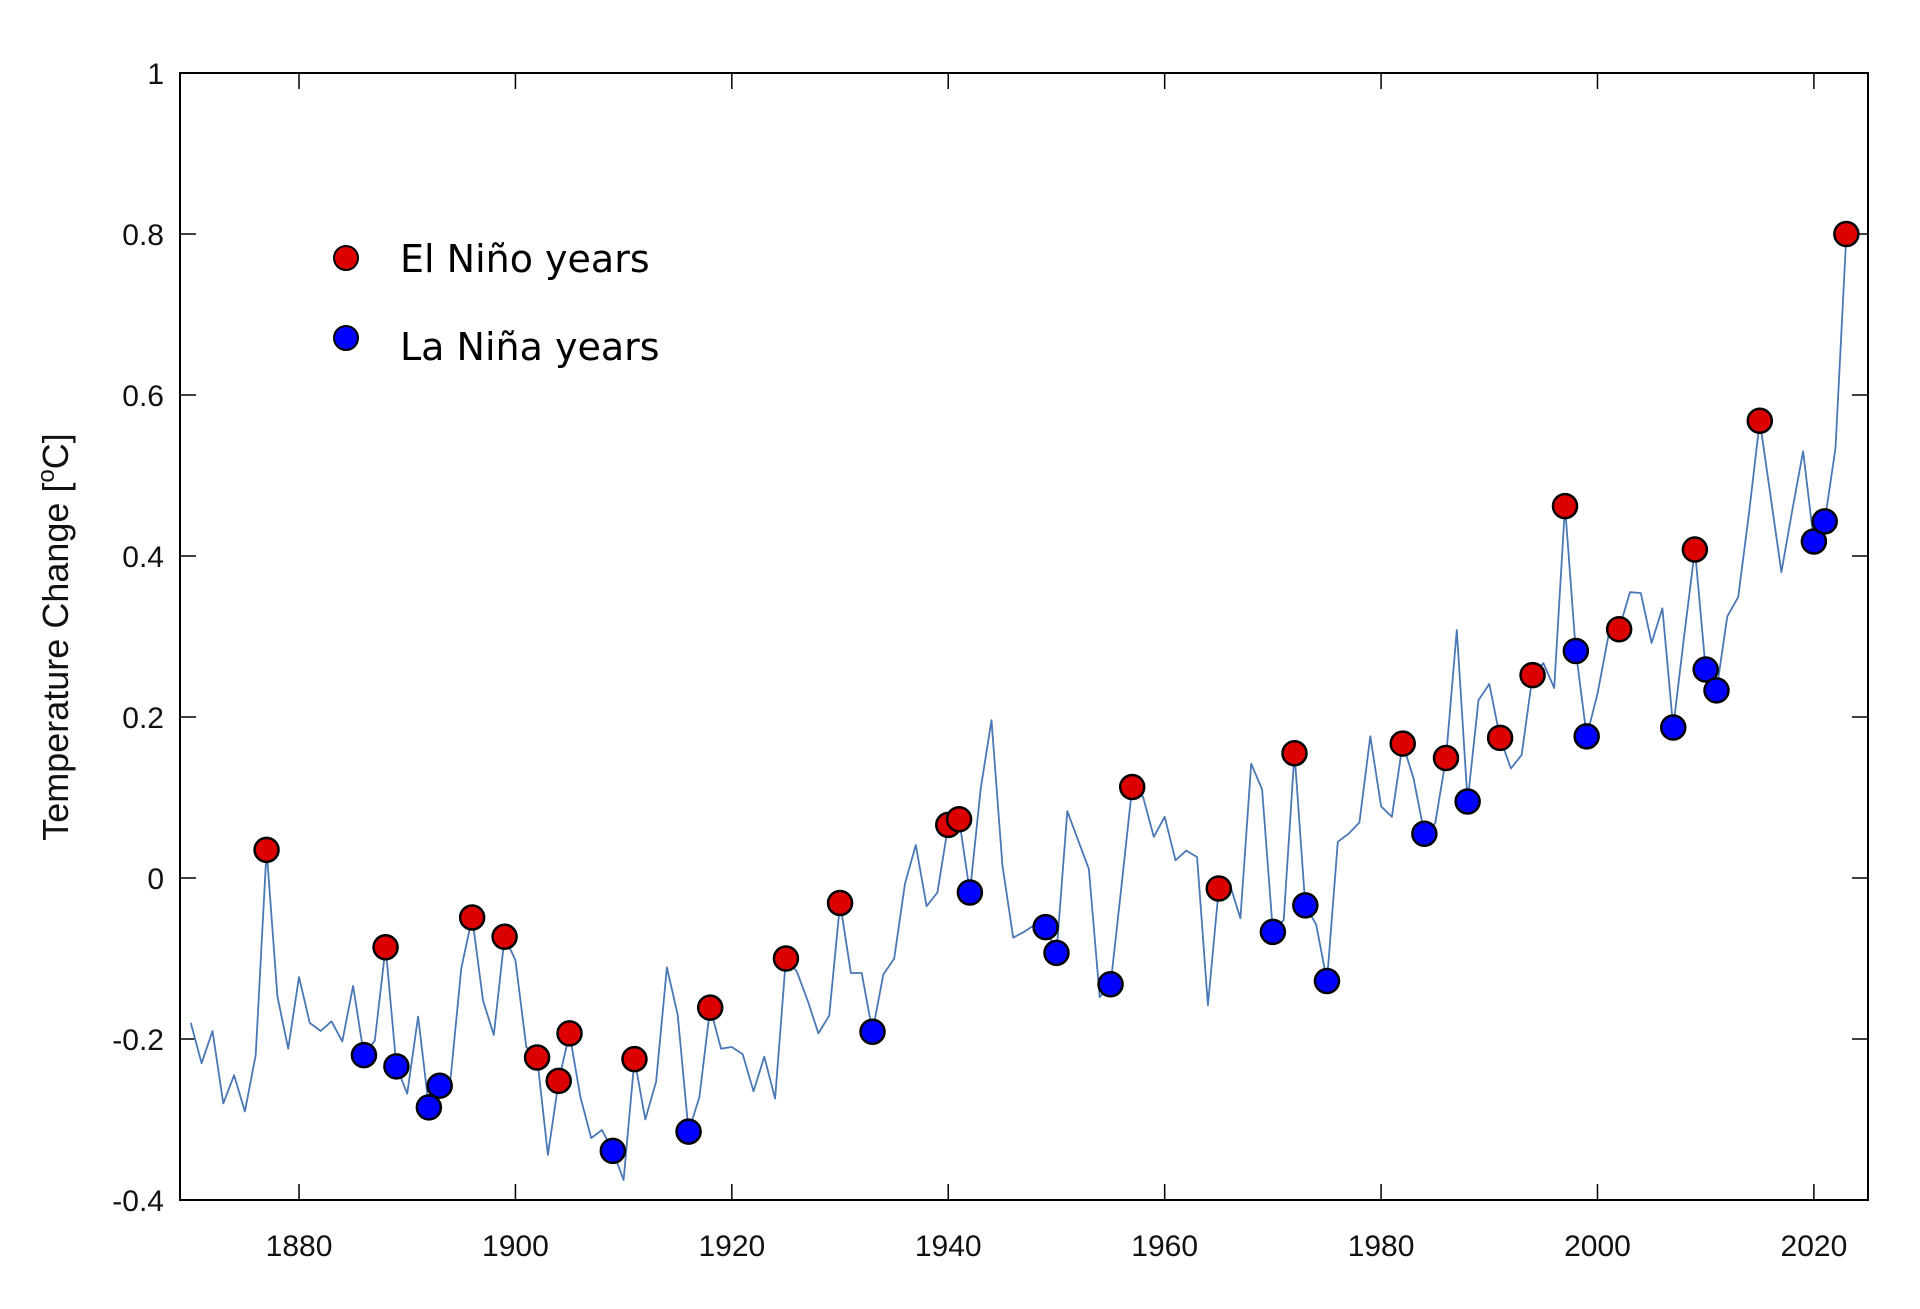 This screenshot has width=1920, height=1309. Describe the element at coordinates (1597, 1246) in the screenshot. I see `x-tick-label: 2000` at that location.